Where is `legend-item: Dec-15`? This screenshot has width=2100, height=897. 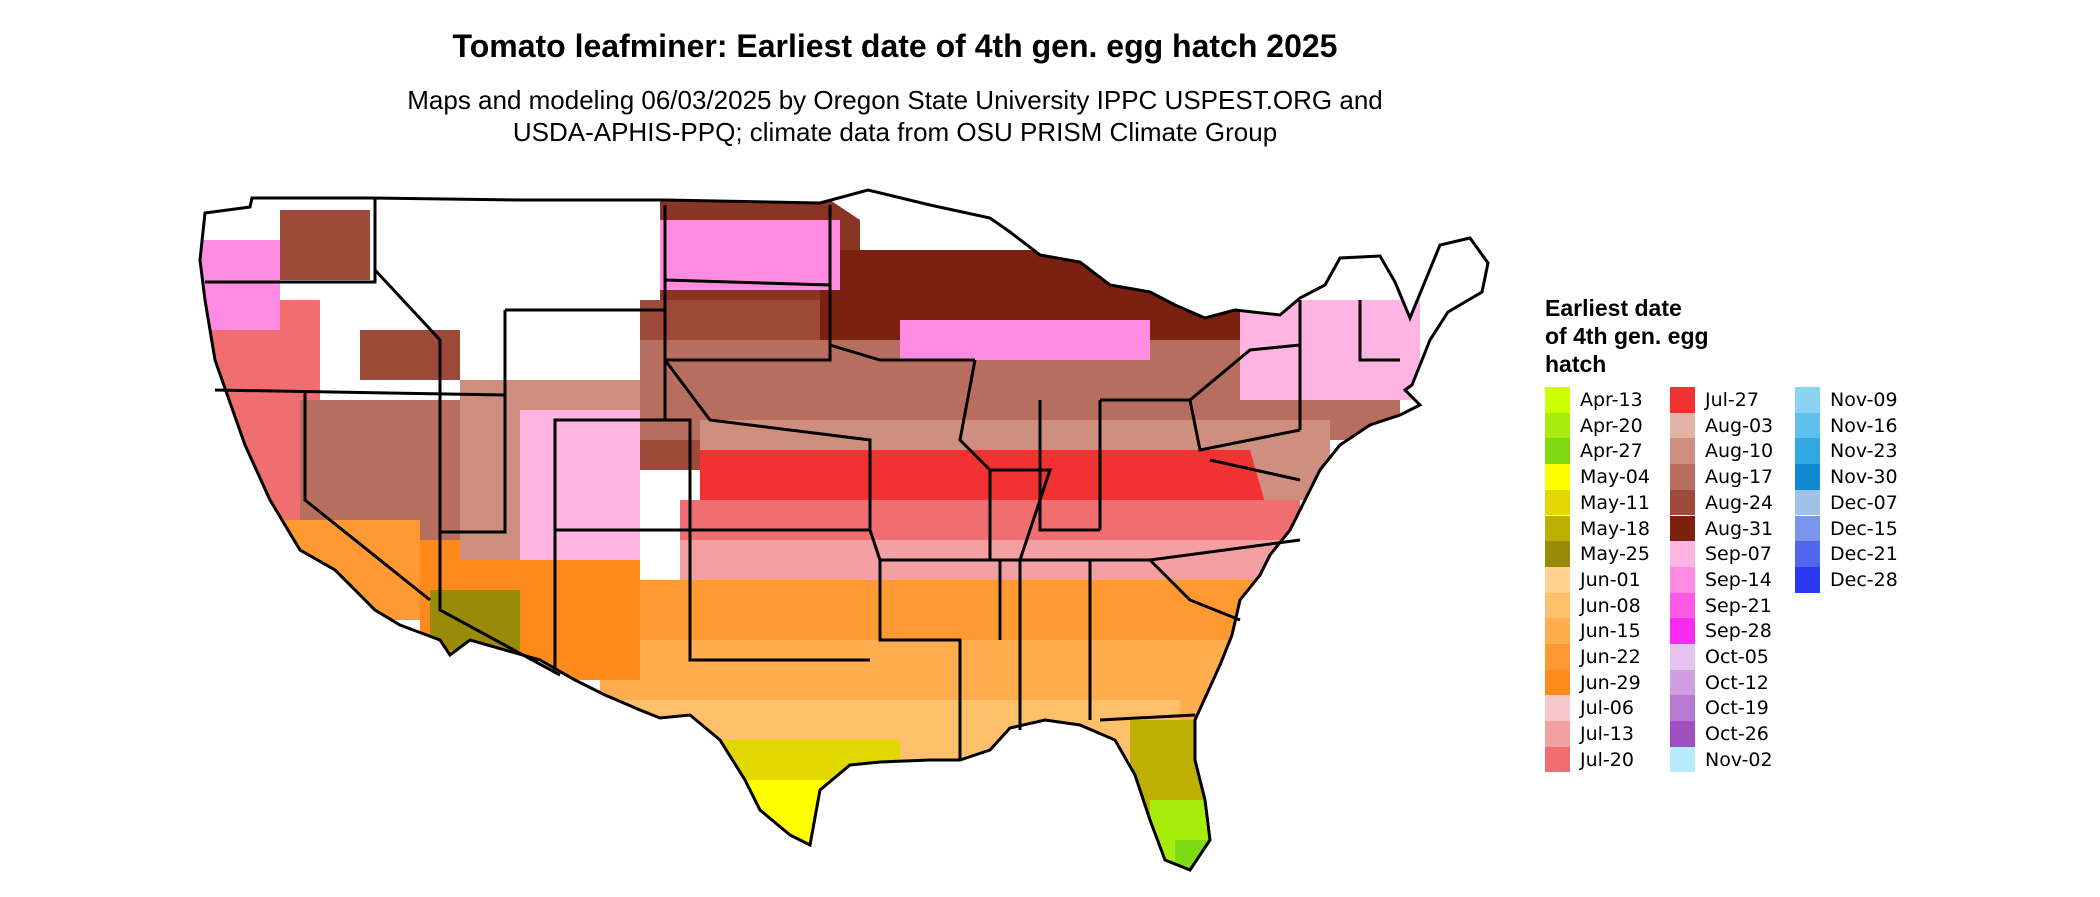
legend-item: Dec-15 is located at coordinates (1860, 528).